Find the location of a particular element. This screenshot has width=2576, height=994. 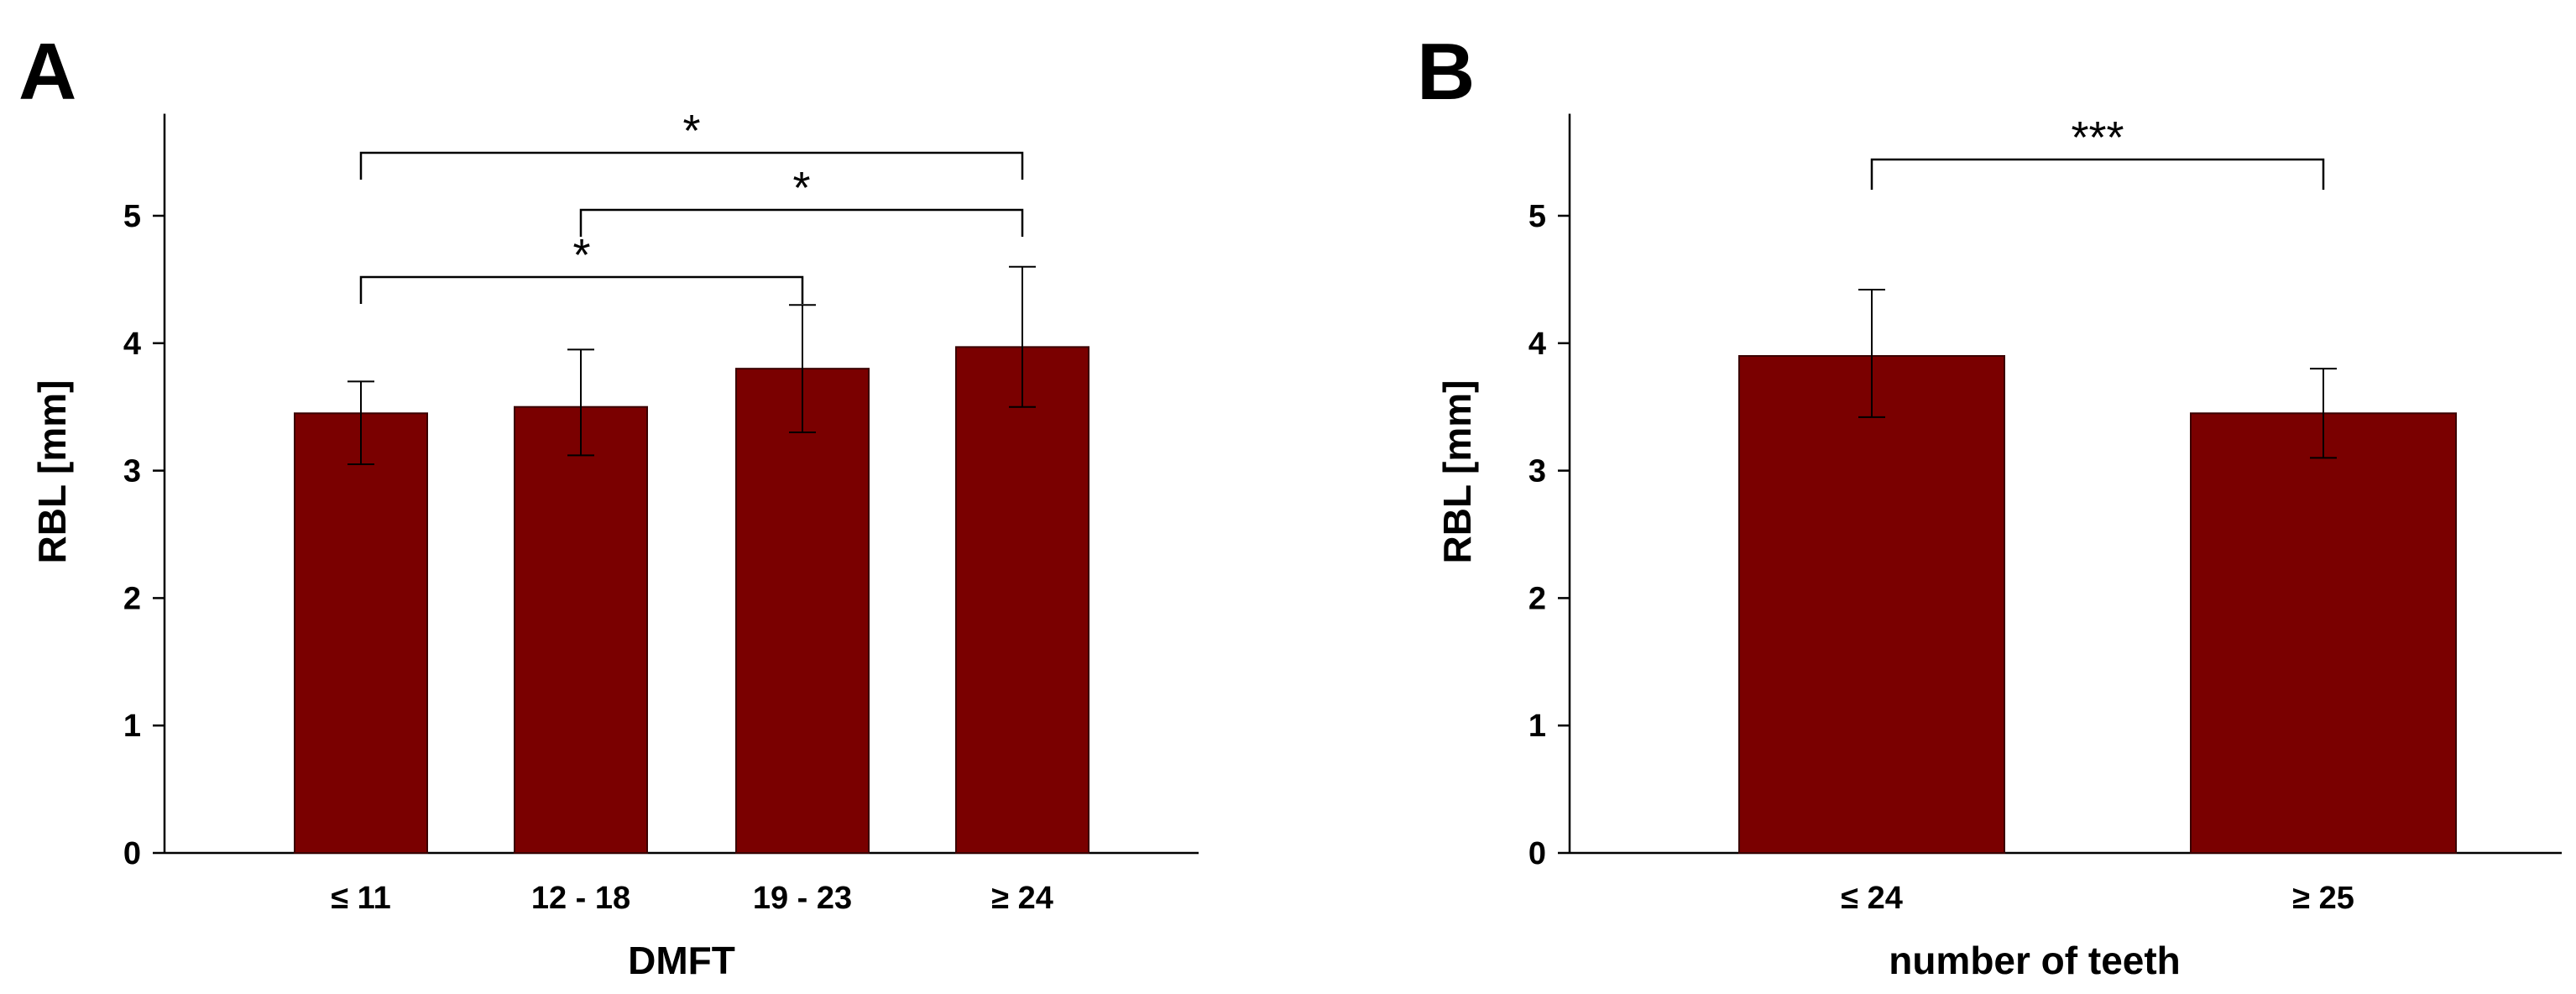

panel-a-x-tick-label: 12 - 18 is located at coordinates (580, 898).